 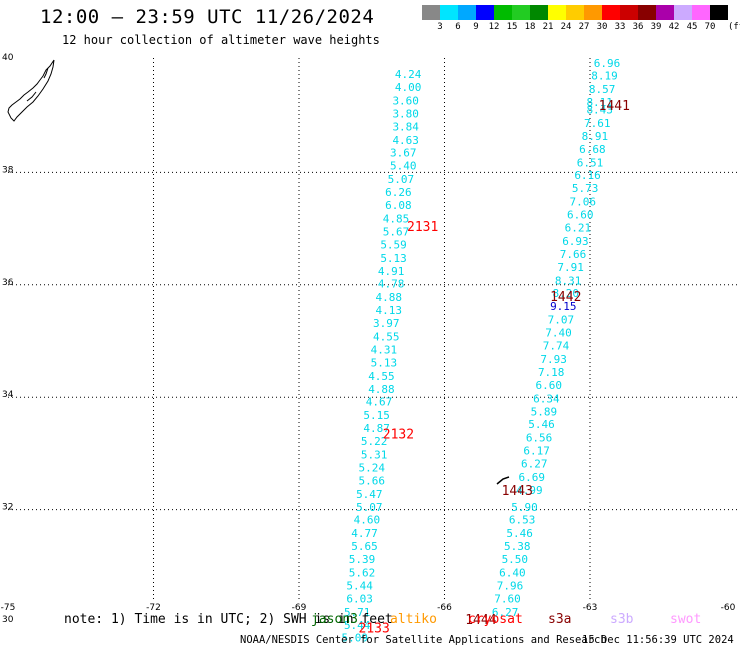 What do you see at coordinates (396, 218) in the screenshot?
I see `wave-height-value: 4.85` at bounding box center [396, 218].